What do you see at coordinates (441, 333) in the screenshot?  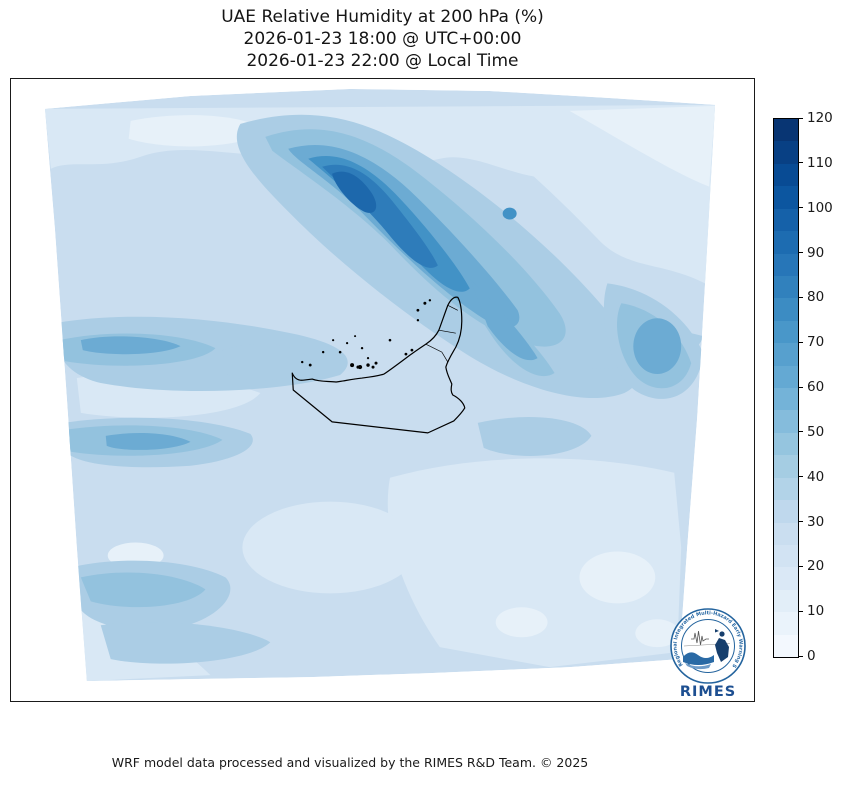 I see `uae-internal-borders` at bounding box center [441, 333].